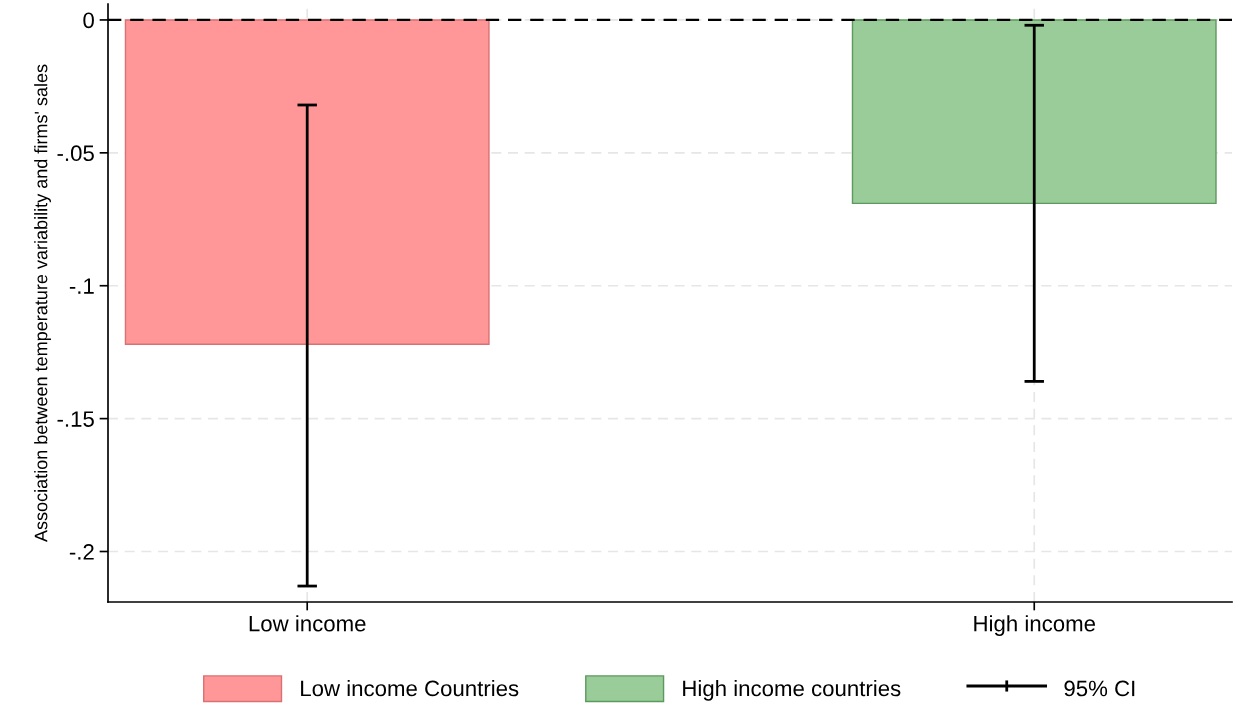 This screenshot has height=706, width=1235. What do you see at coordinates (42, 303) in the screenshot?
I see `y-axis-title: Association between temperature variability and firms' sales` at bounding box center [42, 303].